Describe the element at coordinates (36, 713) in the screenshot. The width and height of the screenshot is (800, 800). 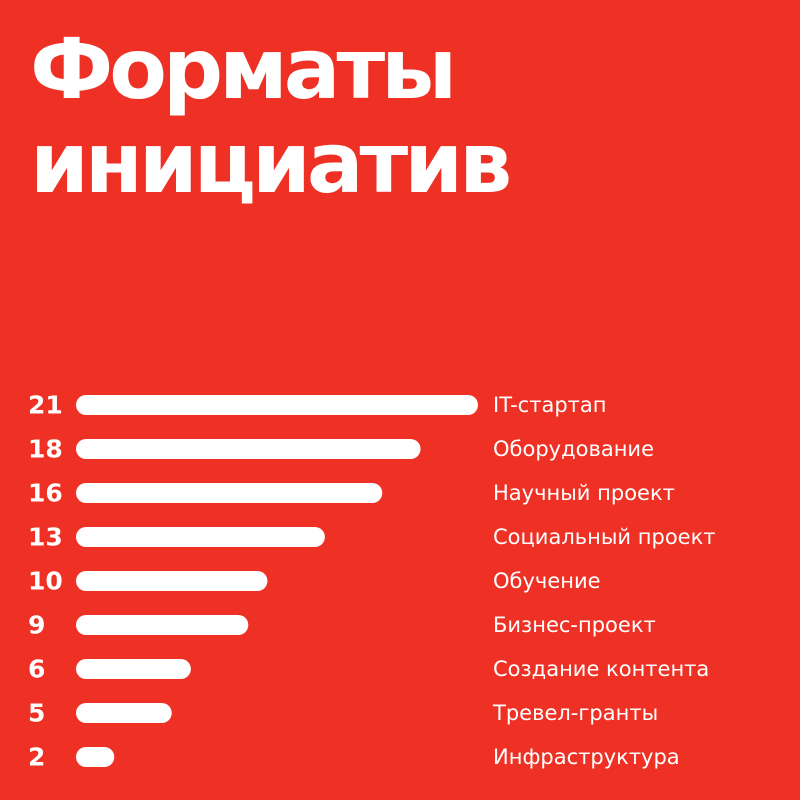
I see `bar-value-label: 5` at that location.